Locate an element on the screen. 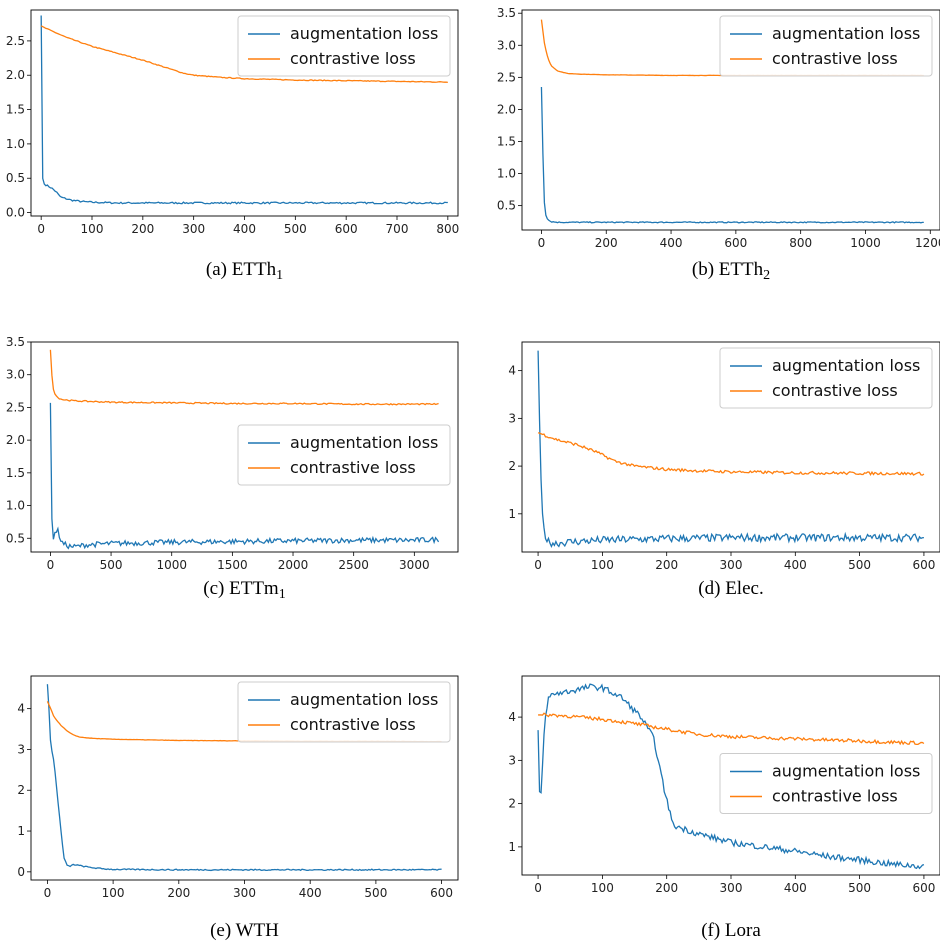 This screenshot has height=949, width=940. chart-caption: (d) Elec. is located at coordinates (730, 588).